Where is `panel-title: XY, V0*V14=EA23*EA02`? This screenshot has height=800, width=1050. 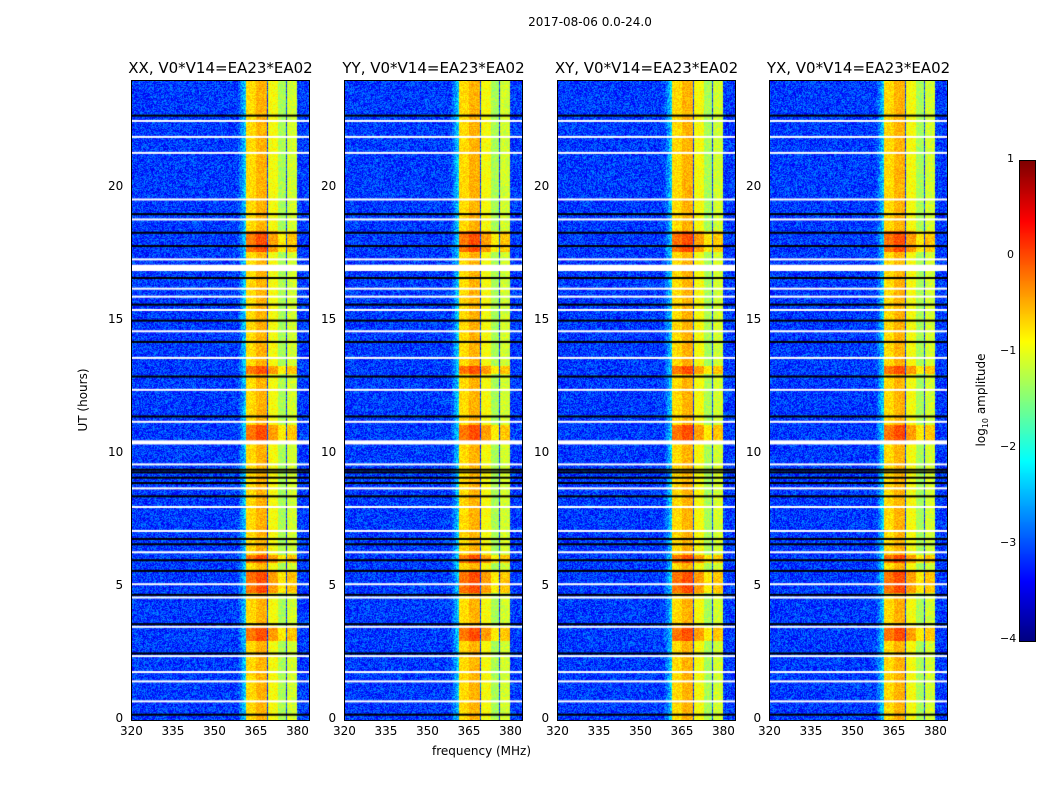
panel-title: XY, V0*V14=EA23*EA02 is located at coordinates (646, 68).